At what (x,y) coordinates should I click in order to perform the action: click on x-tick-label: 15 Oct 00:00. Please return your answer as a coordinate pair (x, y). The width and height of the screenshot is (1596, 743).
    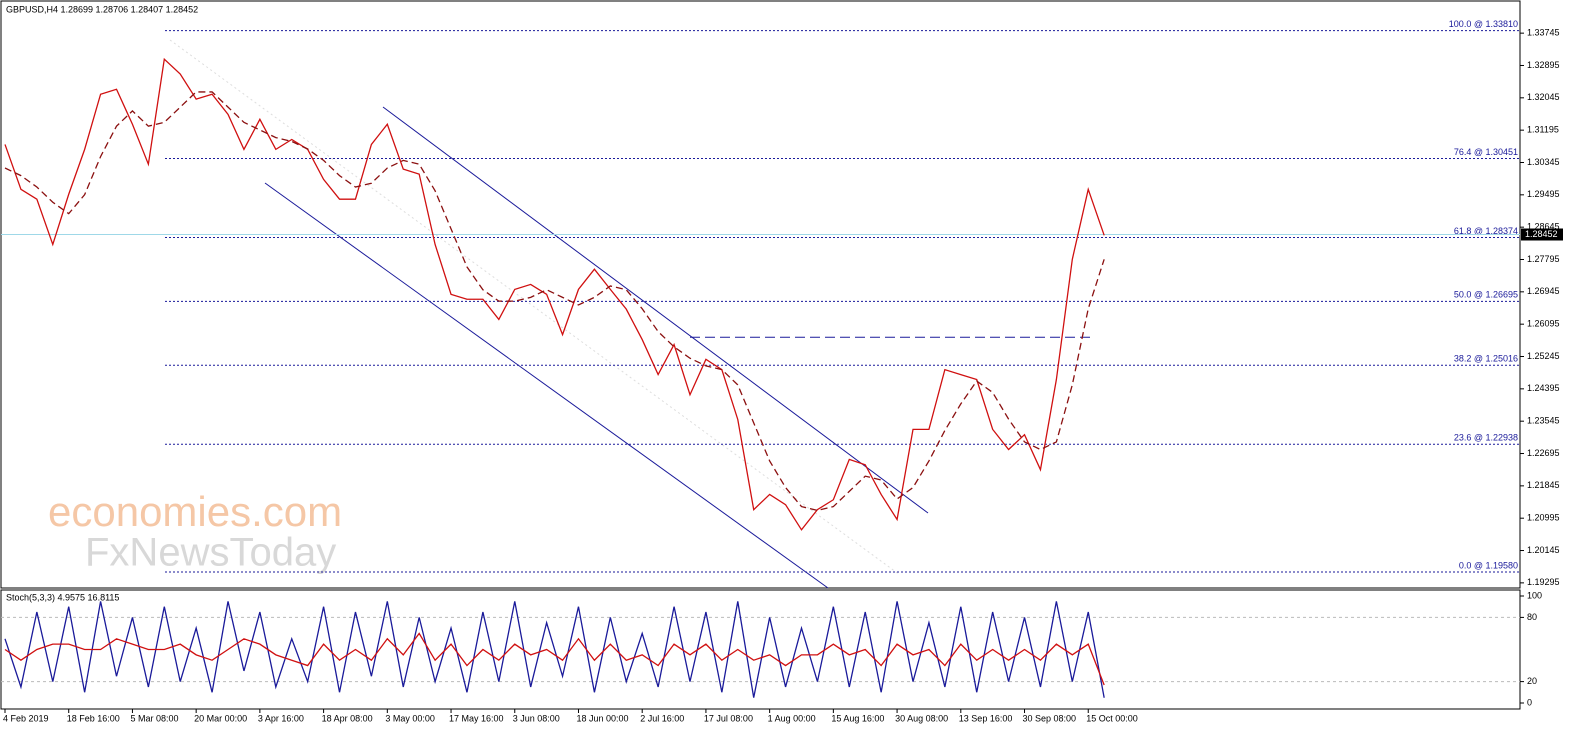
    Looking at the image, I should click on (1112, 718).